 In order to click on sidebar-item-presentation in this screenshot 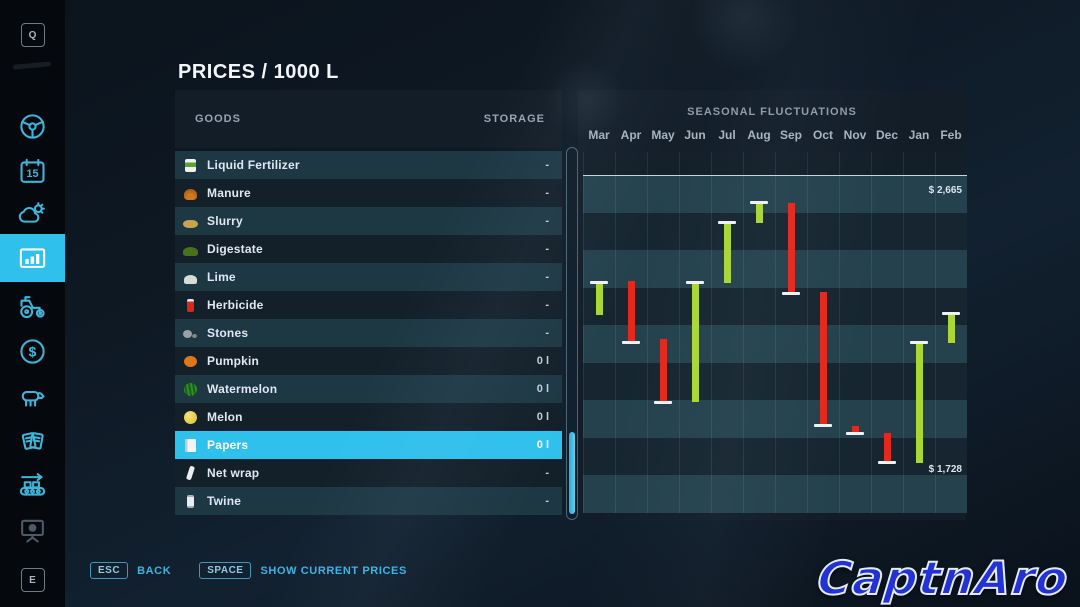, I will do `click(32, 530)`.